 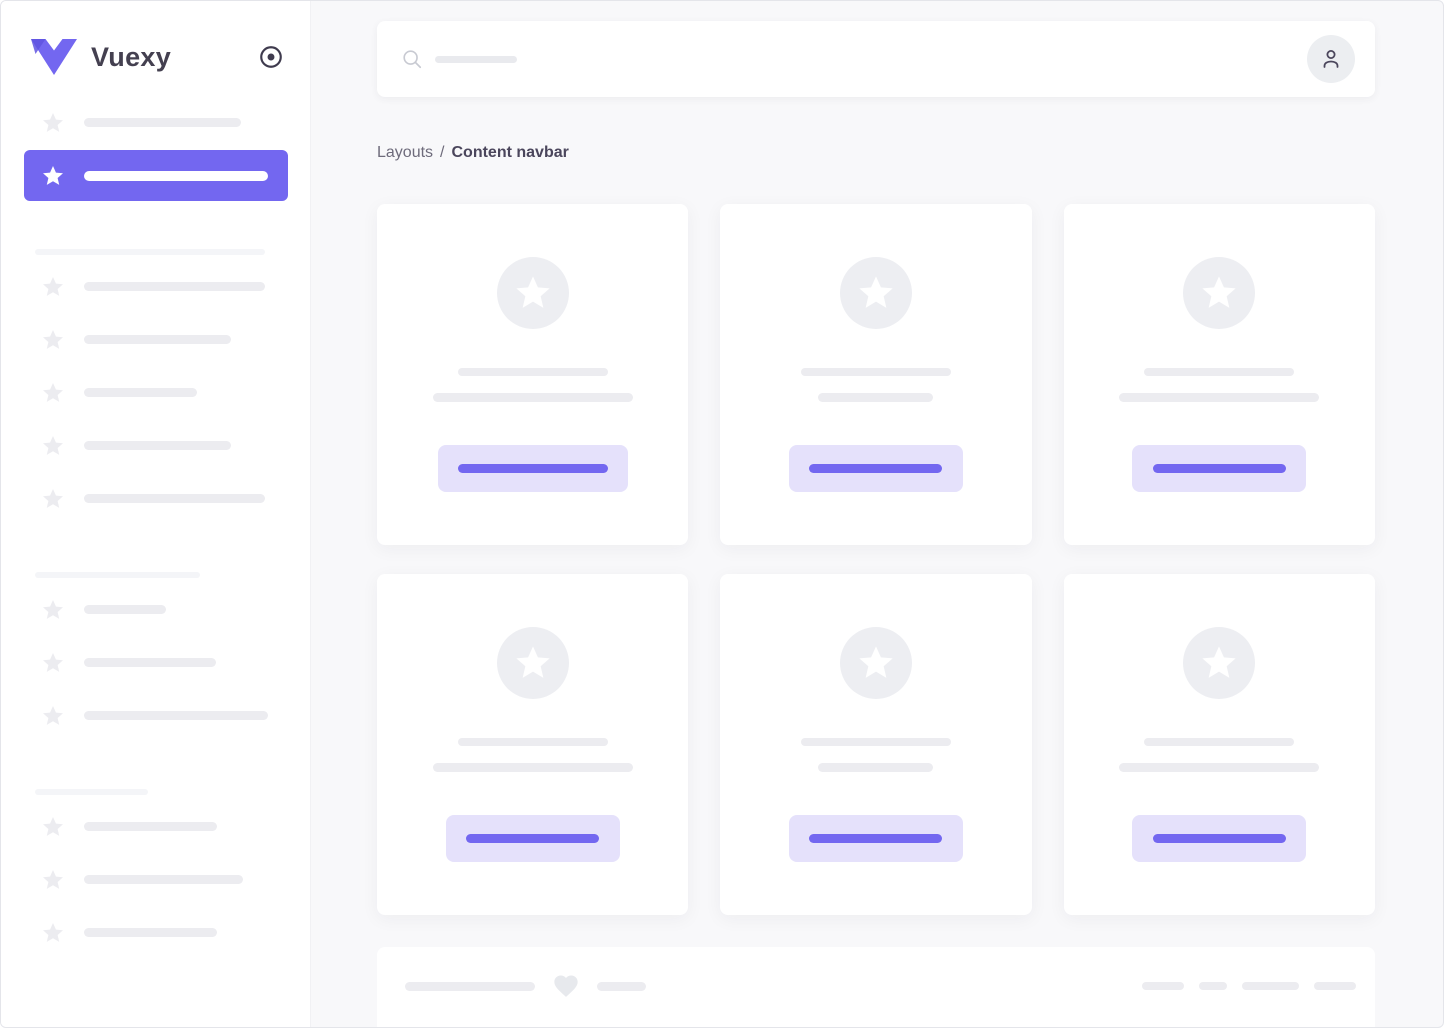 I want to click on brand-title: Vuexy, so click(x=131, y=56).